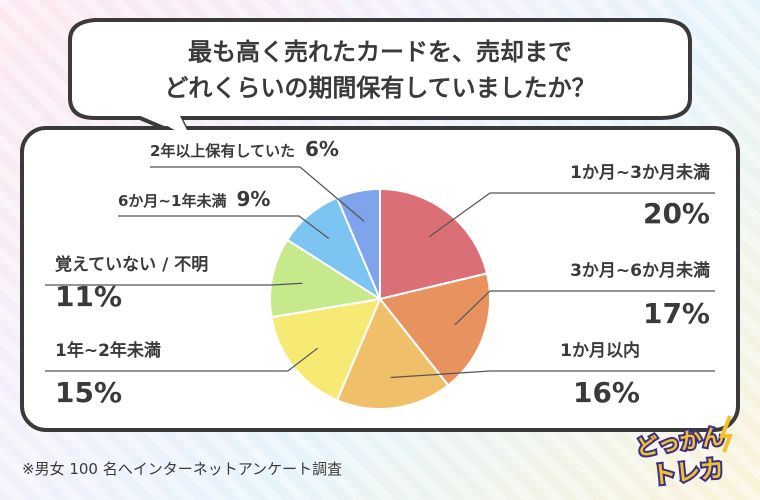  What do you see at coordinates (88, 392) in the screenshot?
I see `slice-percent: 15%` at bounding box center [88, 392].